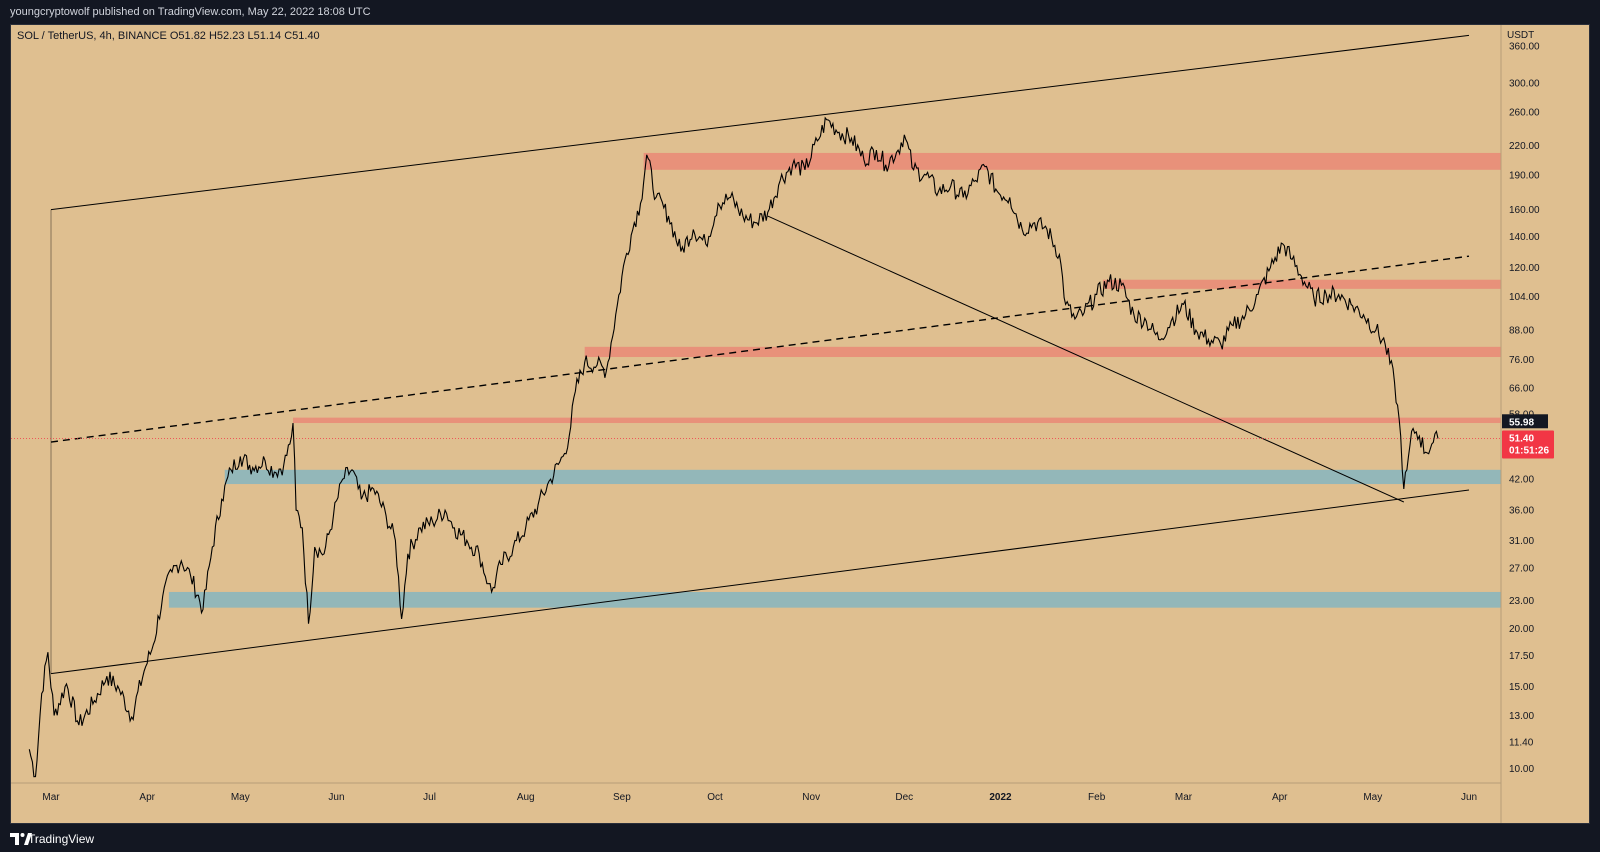 The height and width of the screenshot is (852, 1600). I want to click on time-tick-label: Sep, so click(622, 797).